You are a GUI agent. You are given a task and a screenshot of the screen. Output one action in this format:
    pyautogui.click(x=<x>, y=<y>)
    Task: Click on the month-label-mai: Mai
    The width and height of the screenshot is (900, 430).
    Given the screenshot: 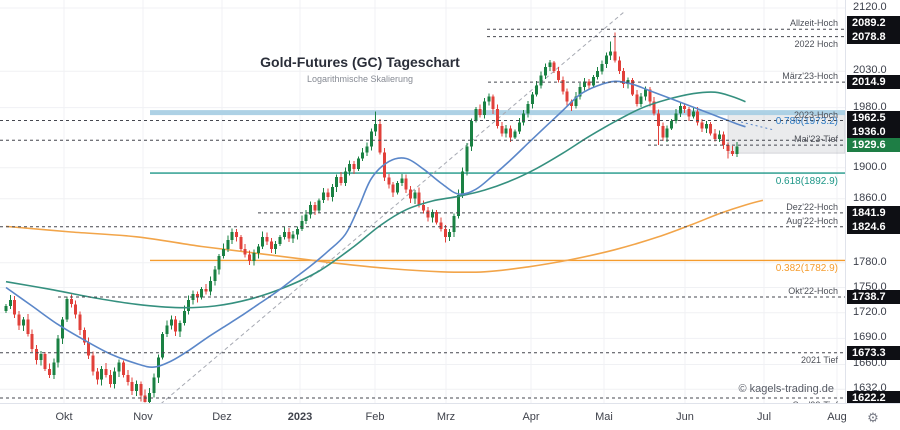 What is the action you would take?
    pyautogui.click(x=604, y=417)
    